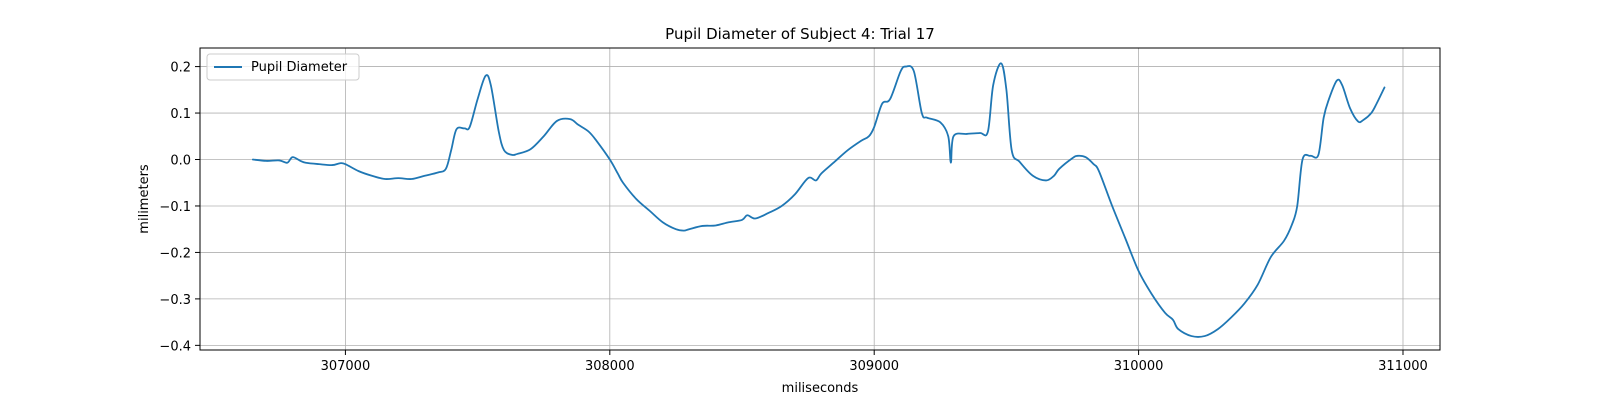 Image resolution: width=1600 pixels, height=400 pixels. What do you see at coordinates (820, 388) in the screenshot?
I see `x-axis-label: miliseconds` at bounding box center [820, 388].